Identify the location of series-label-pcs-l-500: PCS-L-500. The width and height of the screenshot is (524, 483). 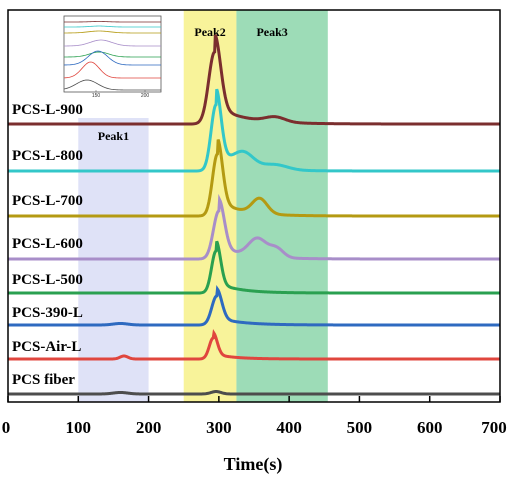
(47, 280).